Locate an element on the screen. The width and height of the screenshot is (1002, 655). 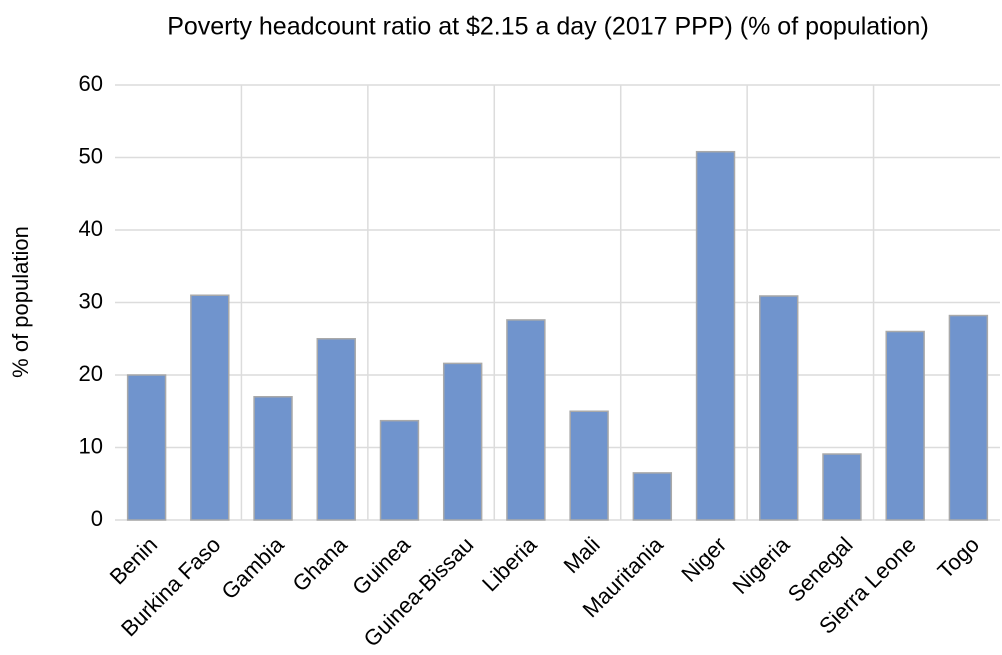
y-tick-label: 20 is located at coordinates (91, 373).